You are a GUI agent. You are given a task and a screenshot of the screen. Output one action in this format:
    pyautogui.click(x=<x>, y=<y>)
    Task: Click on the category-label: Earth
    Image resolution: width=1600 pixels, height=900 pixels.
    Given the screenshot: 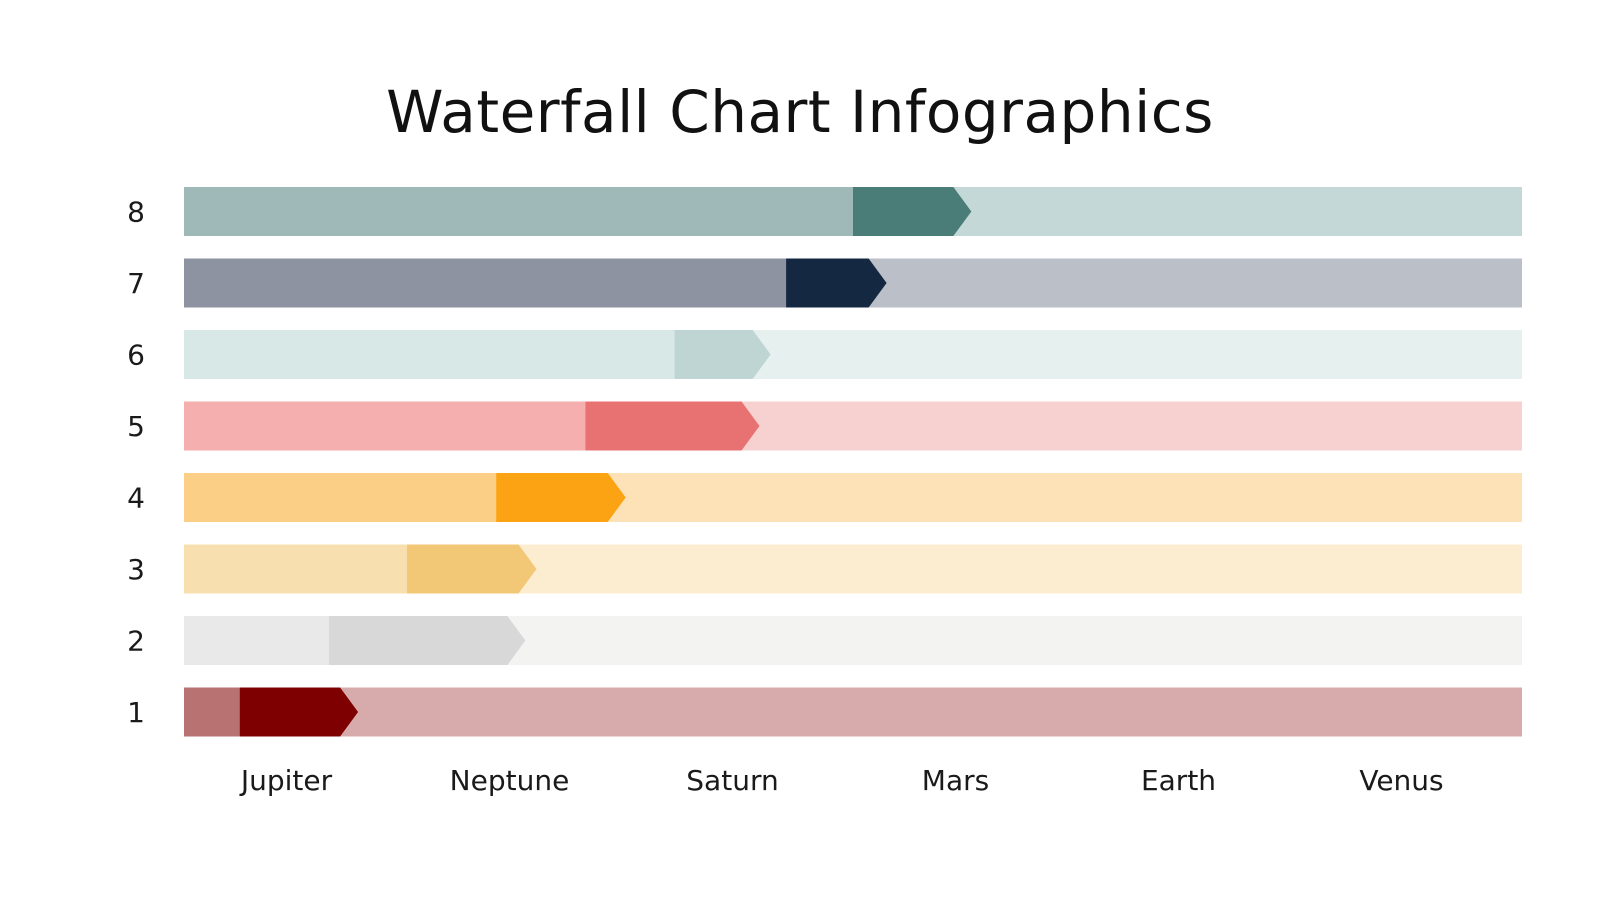 What is the action you would take?
    pyautogui.click(x=1178, y=780)
    